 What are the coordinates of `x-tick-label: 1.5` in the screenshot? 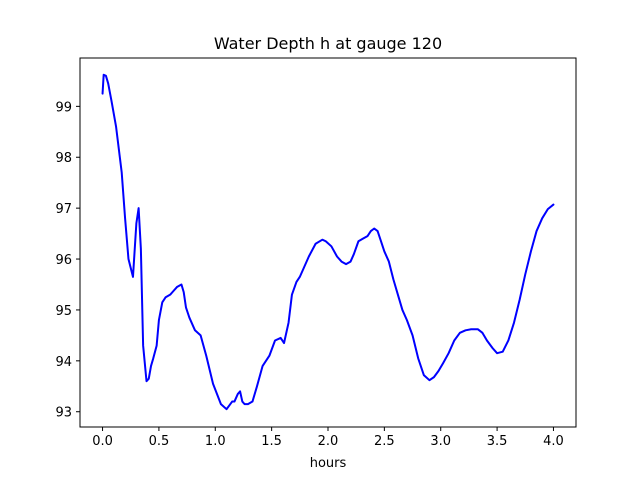 It's located at (271, 441).